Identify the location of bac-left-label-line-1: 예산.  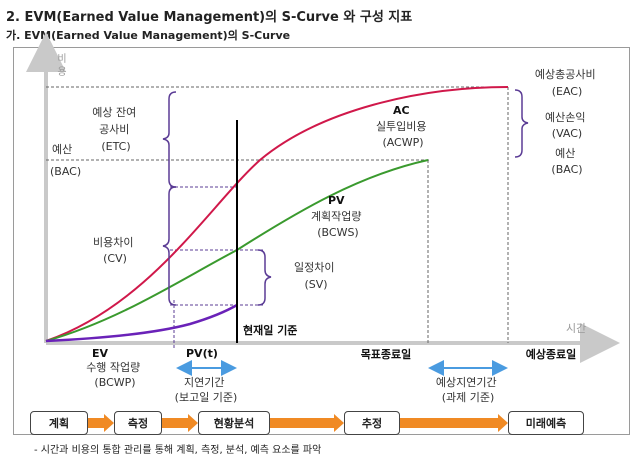
(62, 149).